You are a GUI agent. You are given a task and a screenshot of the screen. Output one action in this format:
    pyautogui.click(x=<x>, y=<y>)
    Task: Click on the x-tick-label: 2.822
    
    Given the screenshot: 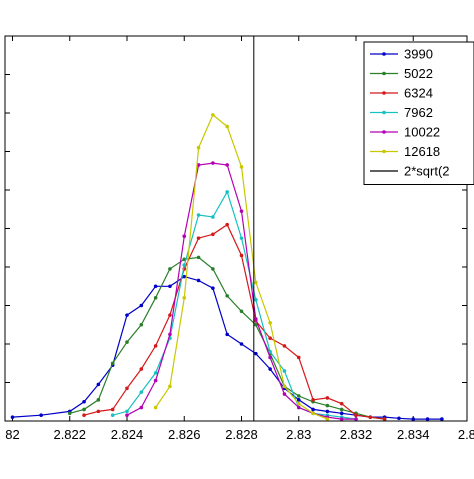 What is the action you would take?
    pyautogui.click(x=69, y=434)
    